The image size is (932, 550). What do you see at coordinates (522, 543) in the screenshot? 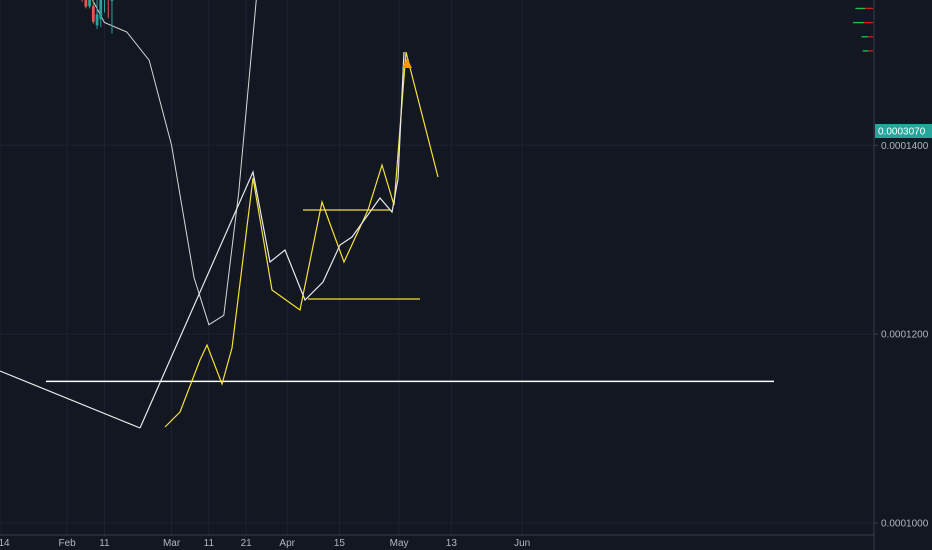
I see `time-tick-label: Jun` at bounding box center [522, 543].